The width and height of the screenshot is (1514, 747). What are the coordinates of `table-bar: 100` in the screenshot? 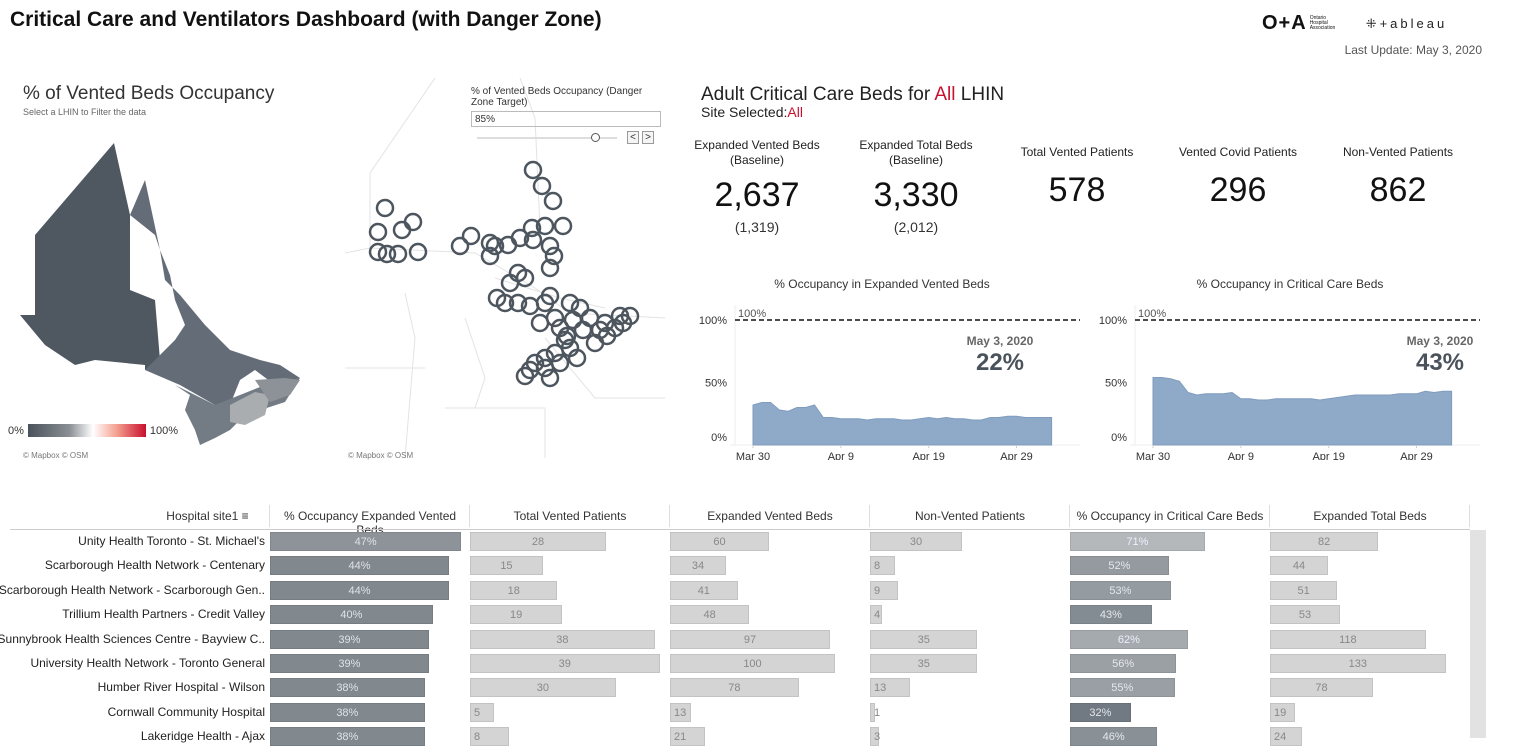 It's located at (752, 663).